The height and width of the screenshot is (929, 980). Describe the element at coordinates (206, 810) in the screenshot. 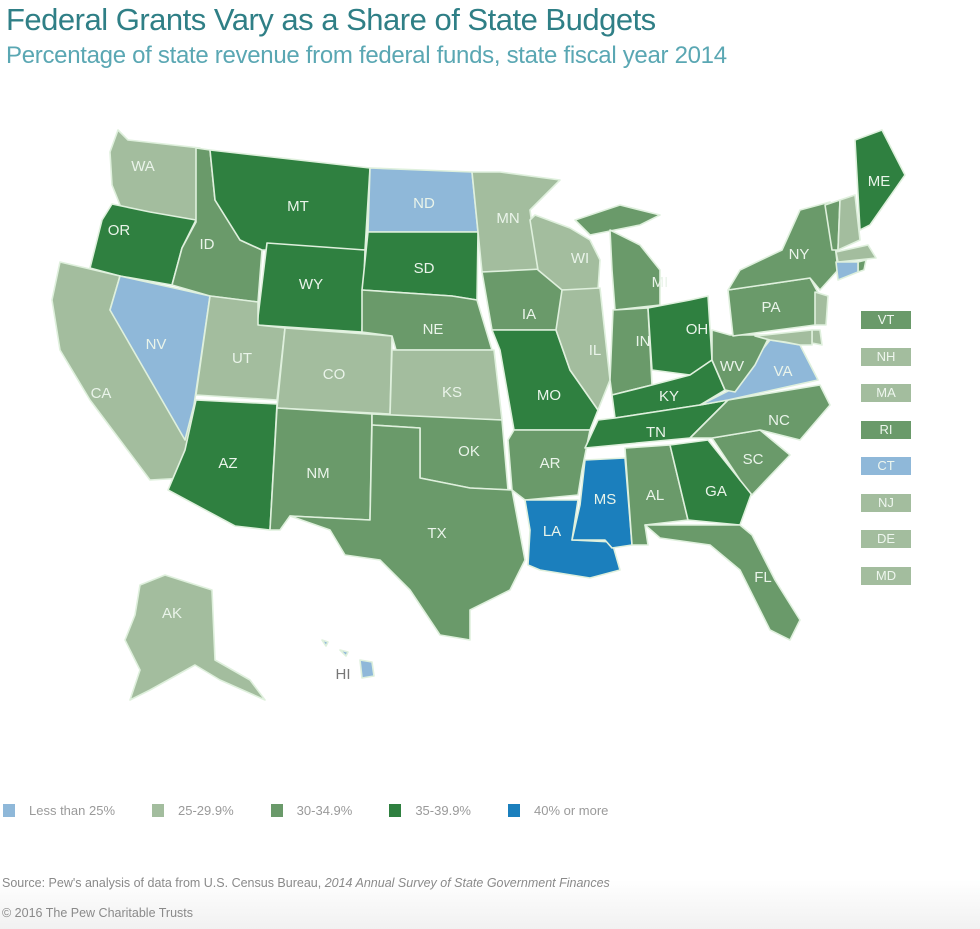

I see `legend-label: 25-29.9%` at that location.